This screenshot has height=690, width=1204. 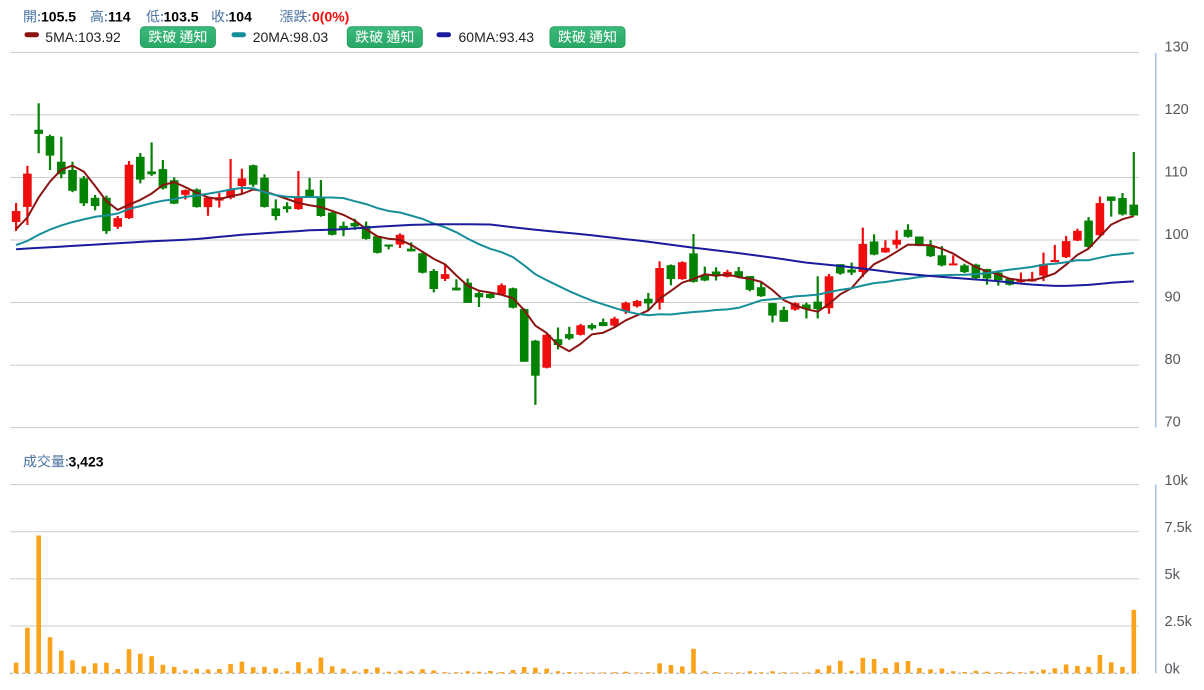 What do you see at coordinates (86, 461) in the screenshot?
I see `svg-text: 3,423` at bounding box center [86, 461].